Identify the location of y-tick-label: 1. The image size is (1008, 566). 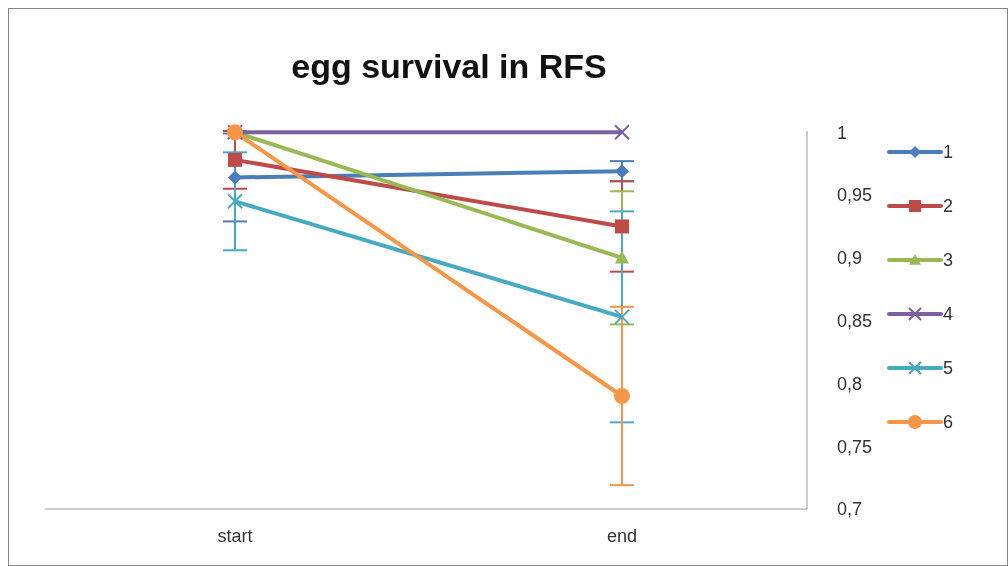
(842, 132).